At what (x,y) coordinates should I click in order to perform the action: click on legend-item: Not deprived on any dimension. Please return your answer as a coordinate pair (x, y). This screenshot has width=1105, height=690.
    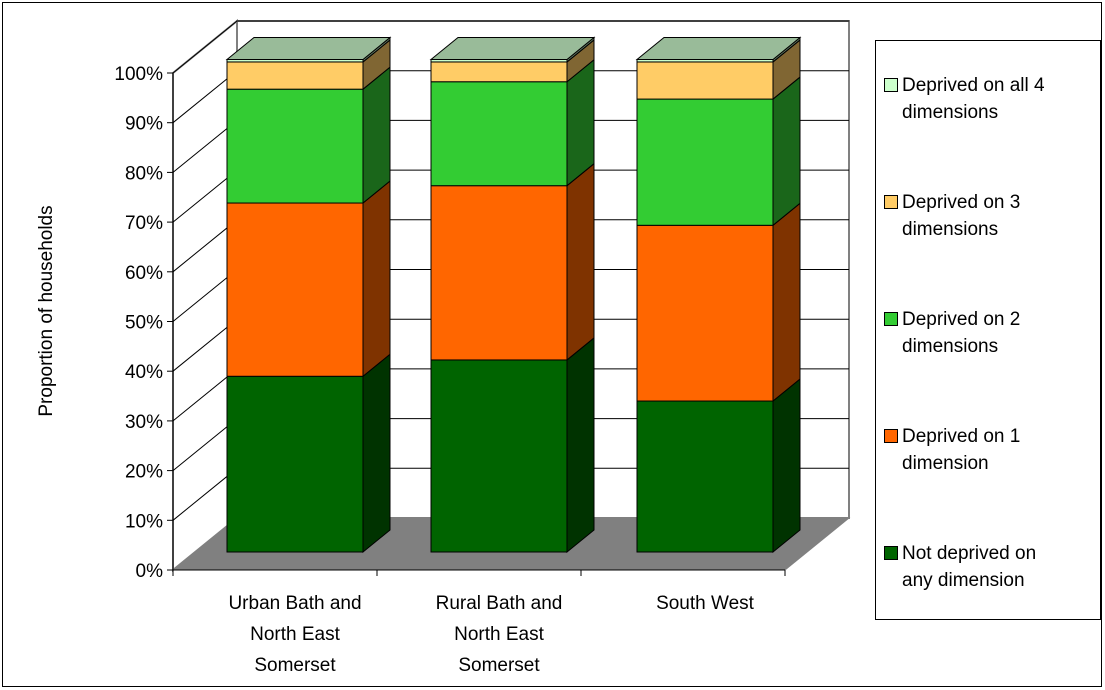
    Looking at the image, I should click on (990, 567).